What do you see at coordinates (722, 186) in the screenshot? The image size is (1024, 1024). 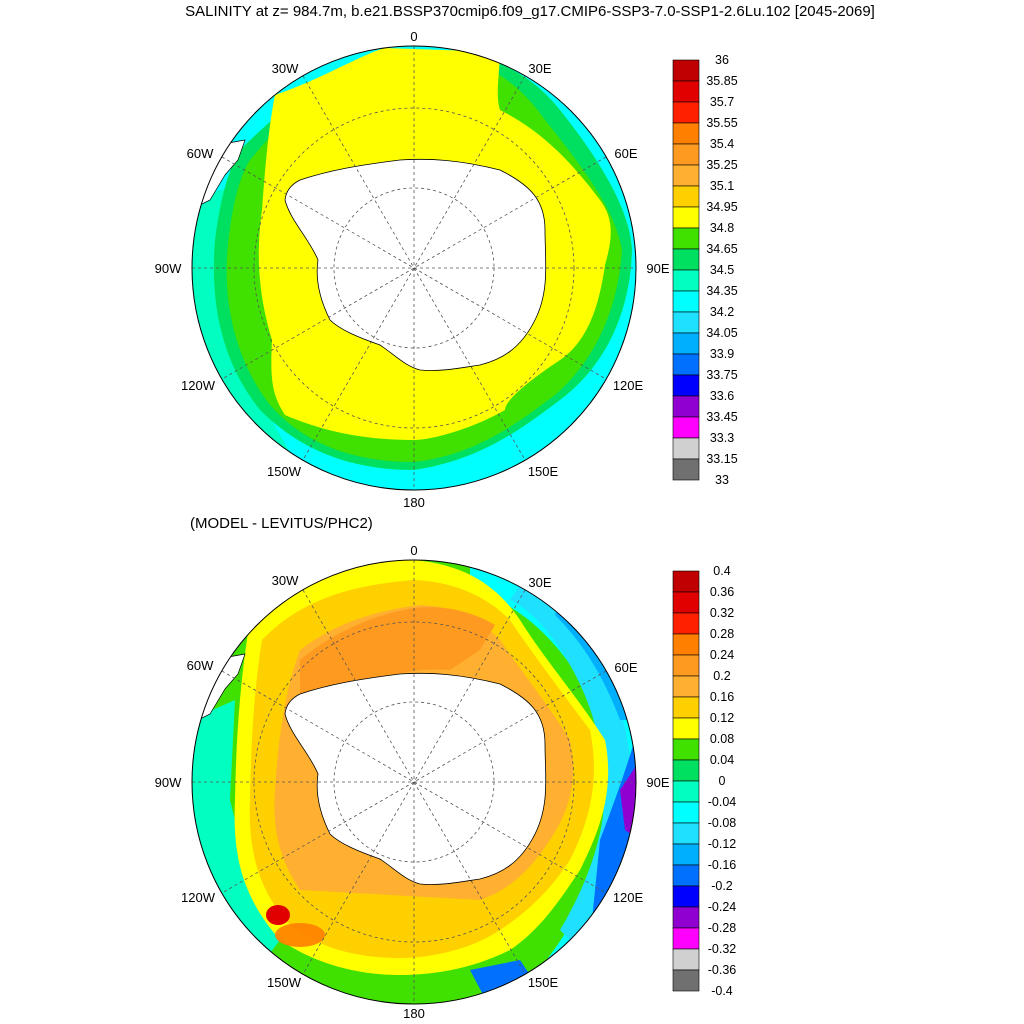 I see `colorbar-label: 35.1` at bounding box center [722, 186].